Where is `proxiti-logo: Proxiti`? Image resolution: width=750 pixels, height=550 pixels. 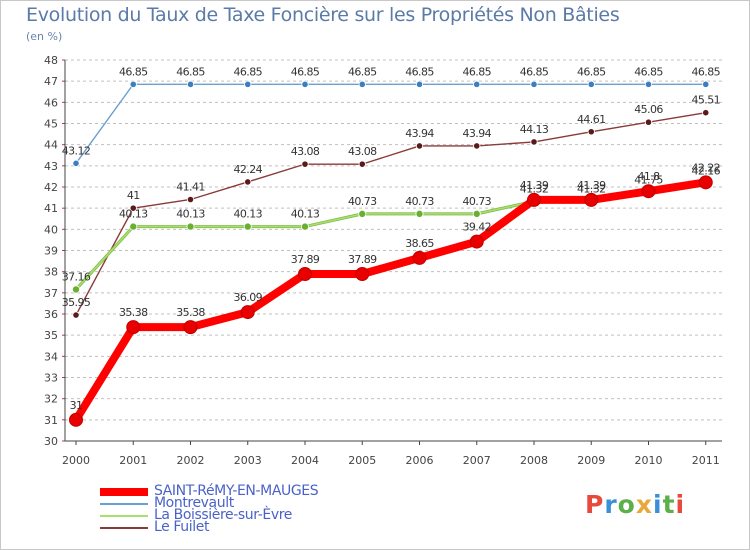
proxiti-logo: Proxiti is located at coordinates (635, 504).